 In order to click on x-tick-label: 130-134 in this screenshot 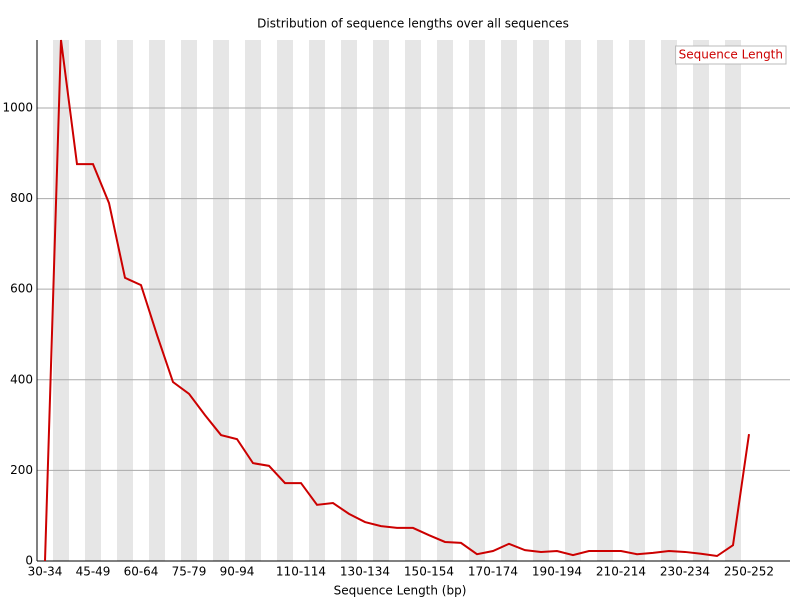, I will do `click(365, 572)`.